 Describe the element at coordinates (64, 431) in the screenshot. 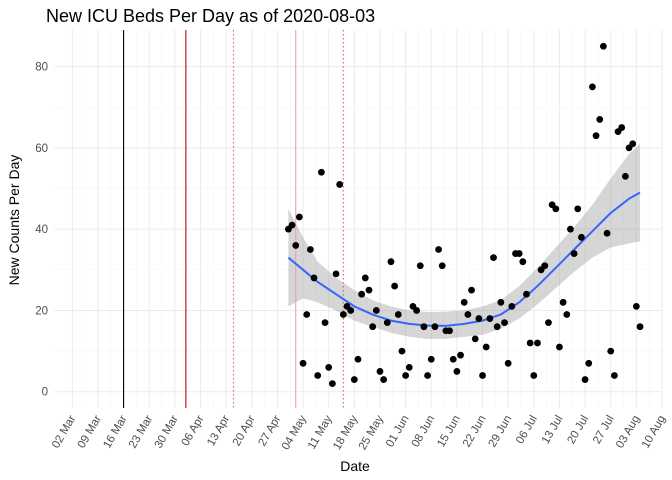

I see `x-tick-label: 02 Mar` at that location.